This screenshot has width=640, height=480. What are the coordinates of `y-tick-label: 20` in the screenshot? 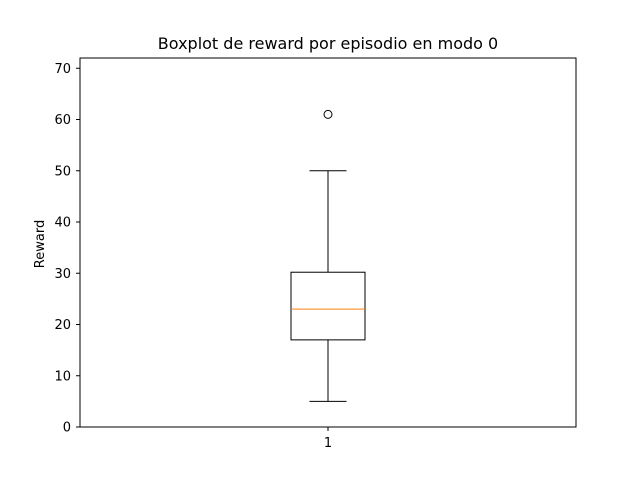 It's located at (62, 325).